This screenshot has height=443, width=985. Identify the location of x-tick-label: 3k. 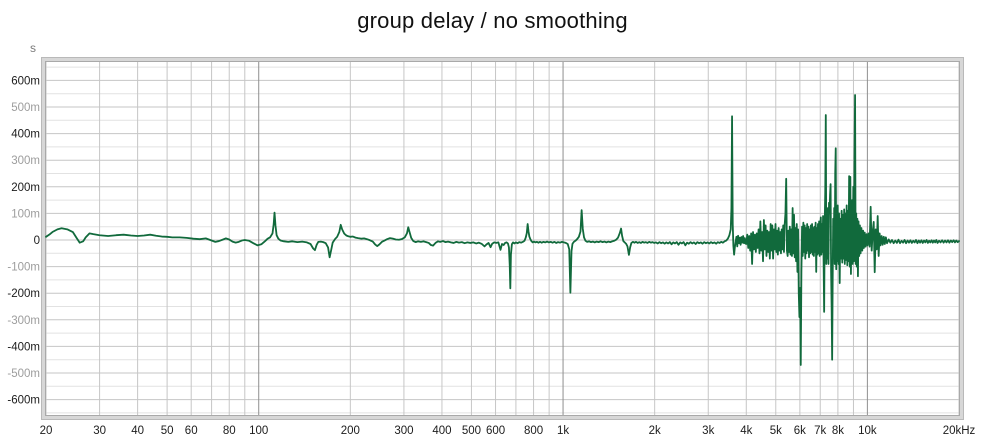
(708, 431).